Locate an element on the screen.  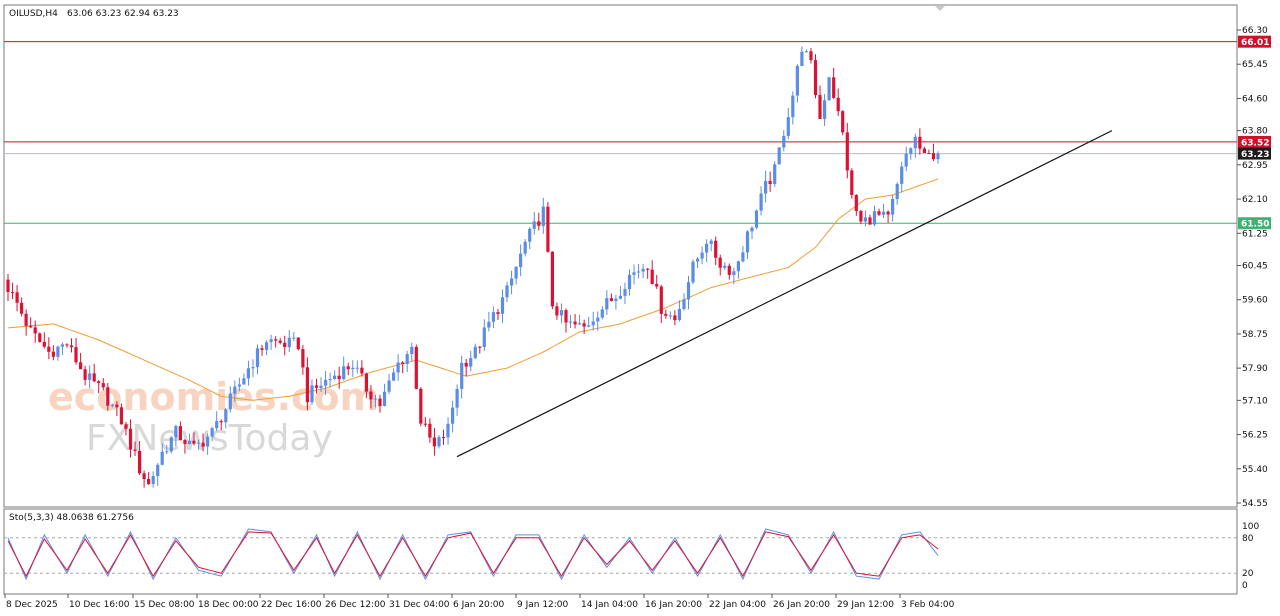
x-tick-label: 15 Dec 08:00 is located at coordinates (164, 605).